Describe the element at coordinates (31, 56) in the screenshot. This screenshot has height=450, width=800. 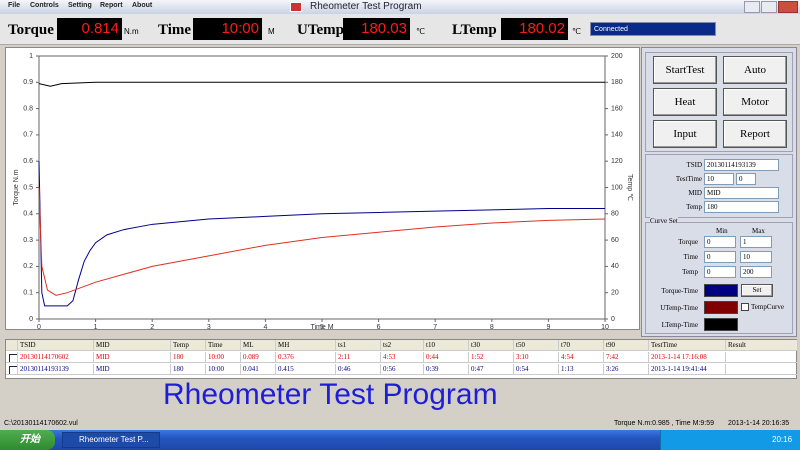
I see `y-tick-label: 1` at that location.